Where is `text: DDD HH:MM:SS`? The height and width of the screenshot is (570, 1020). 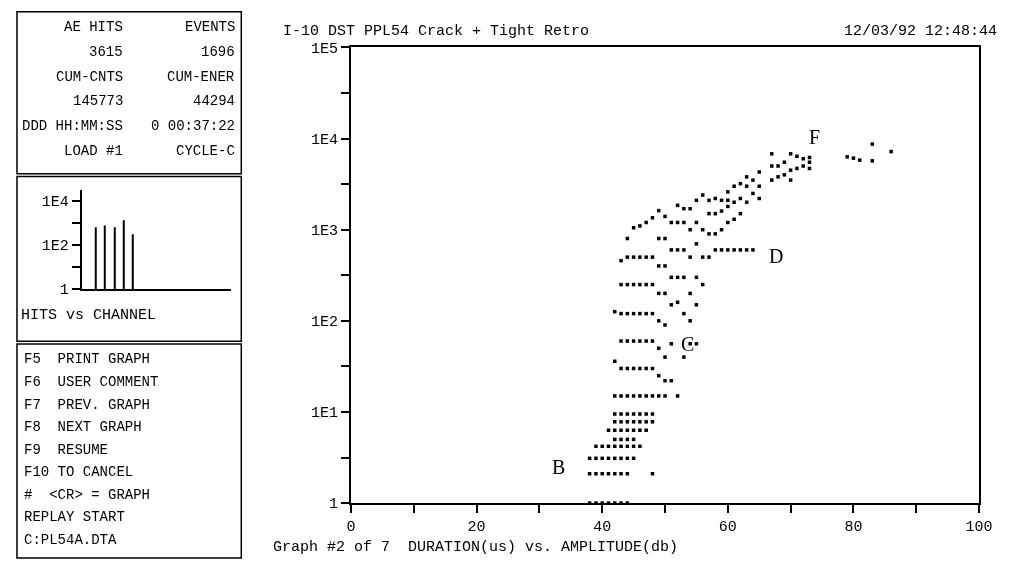 text: DDD HH:MM:SS is located at coordinates (72, 126).